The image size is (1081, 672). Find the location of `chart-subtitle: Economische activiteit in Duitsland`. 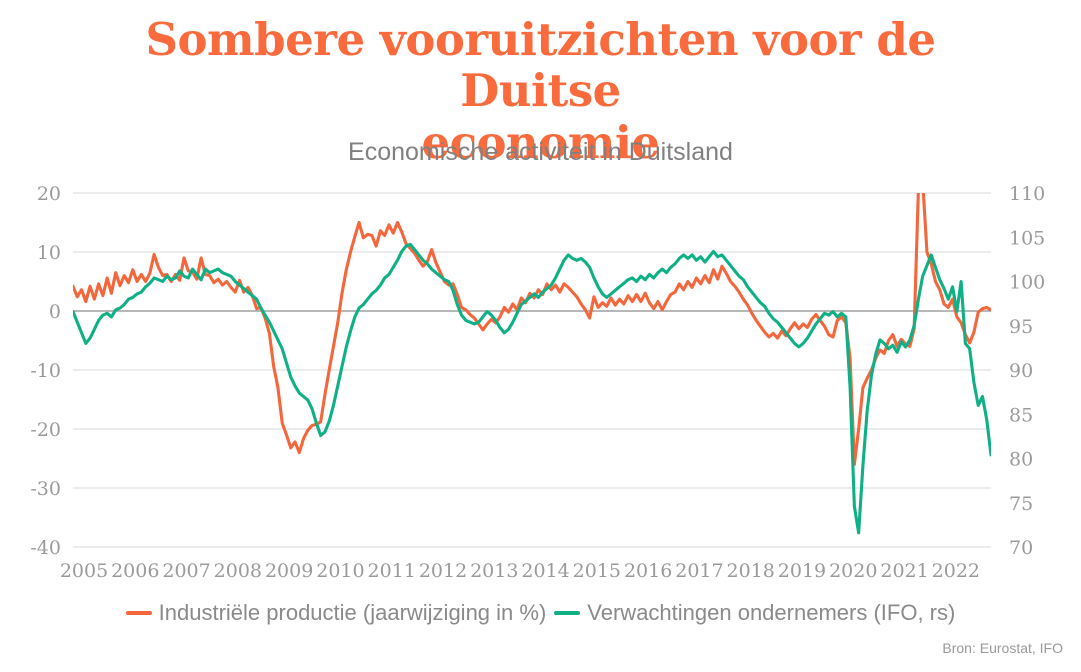

chart-subtitle: Economische activiteit in Duitsland is located at coordinates (540, 152).